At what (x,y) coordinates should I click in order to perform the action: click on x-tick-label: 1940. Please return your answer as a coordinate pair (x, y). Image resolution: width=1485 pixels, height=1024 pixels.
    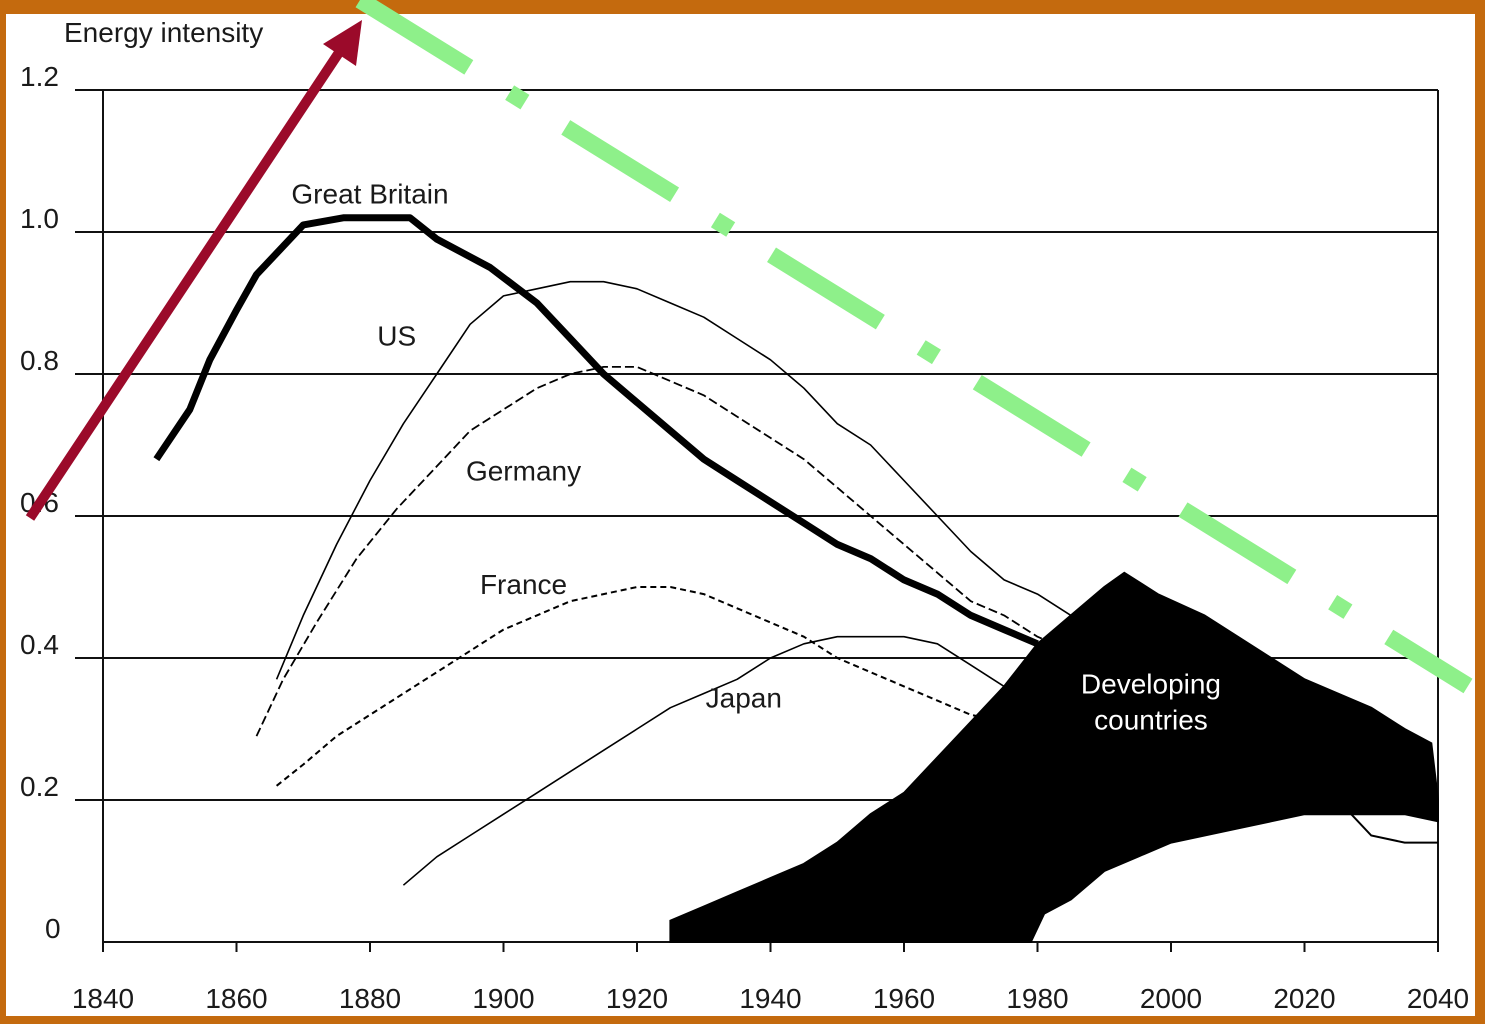
    Looking at the image, I should click on (770, 998).